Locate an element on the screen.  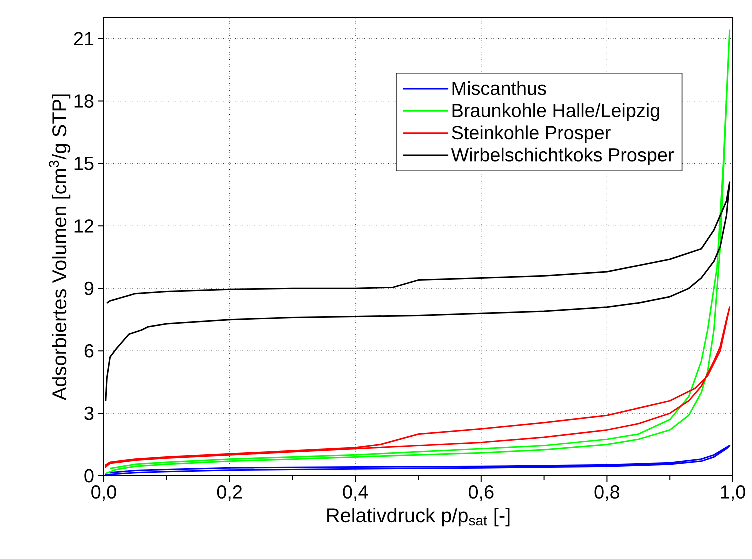
x-tick-label: 0,8 is located at coordinates (607, 494).